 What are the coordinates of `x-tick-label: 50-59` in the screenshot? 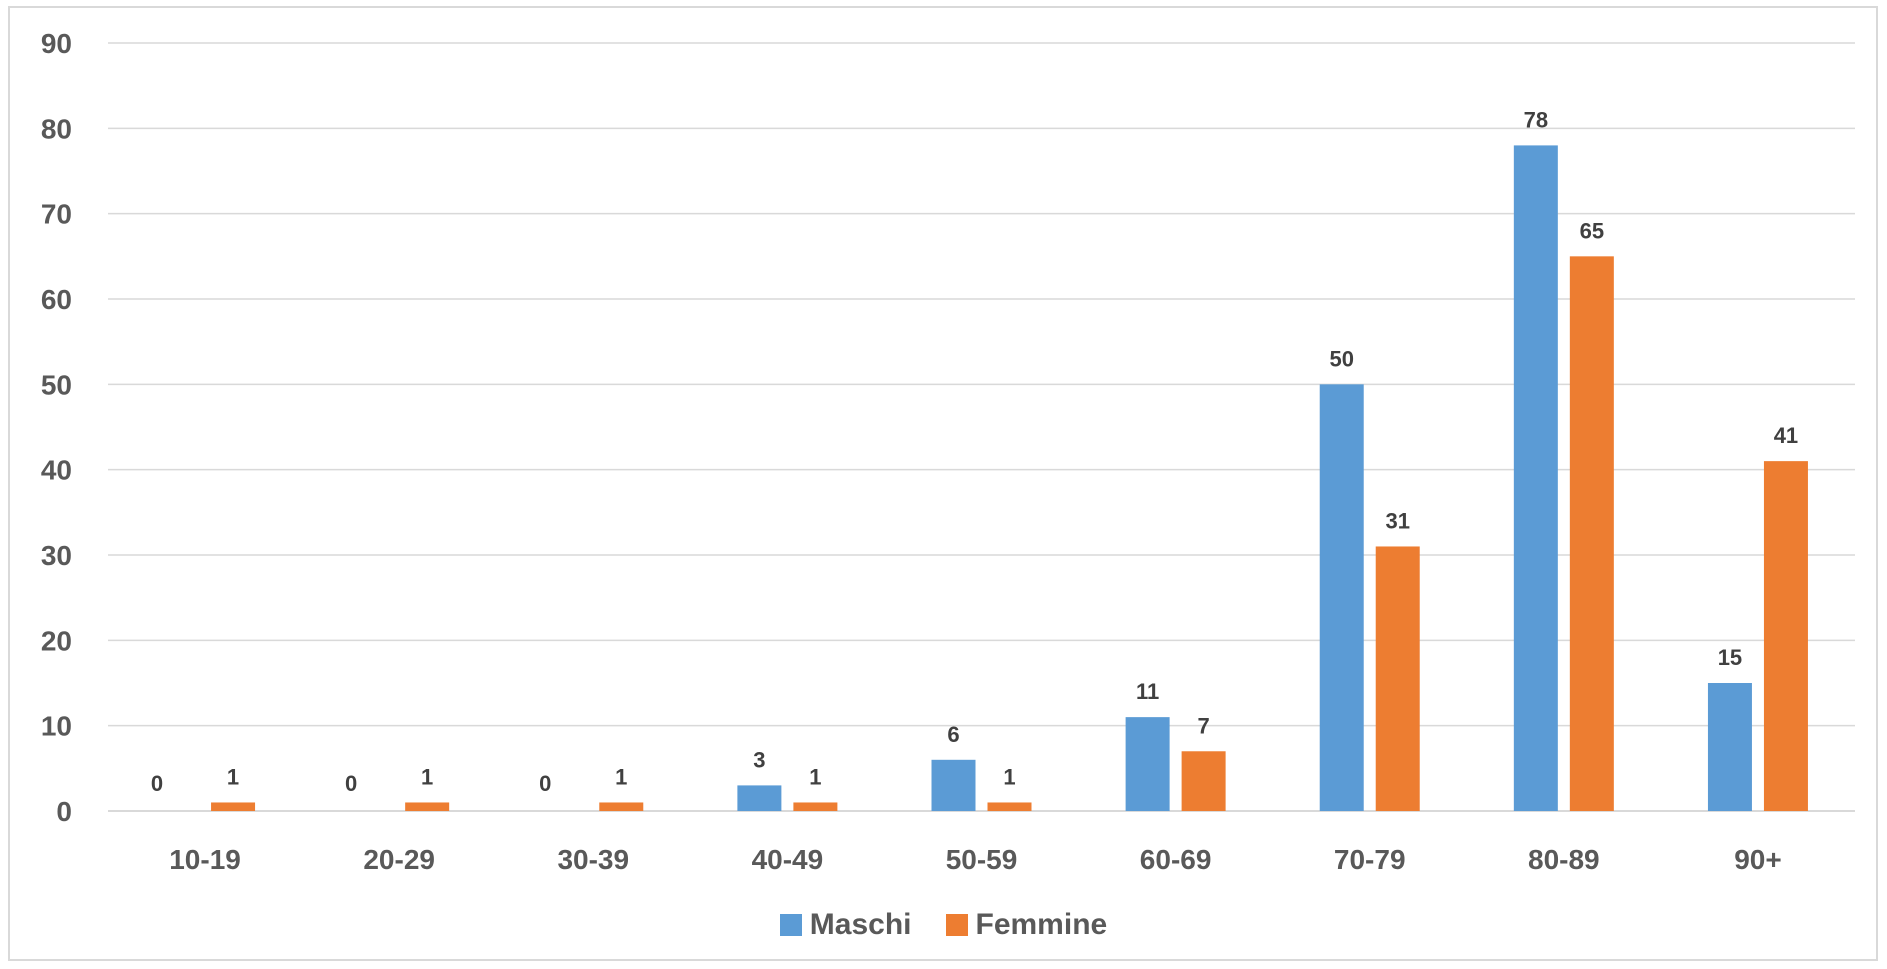 It's located at (982, 859).